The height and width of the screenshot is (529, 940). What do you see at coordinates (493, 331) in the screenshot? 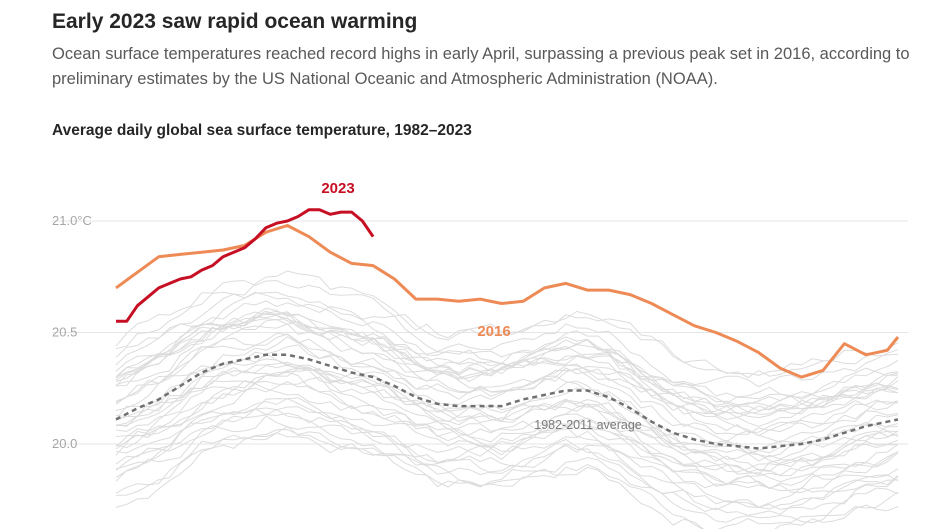
I see `series-label-2016: 2016` at bounding box center [493, 331].